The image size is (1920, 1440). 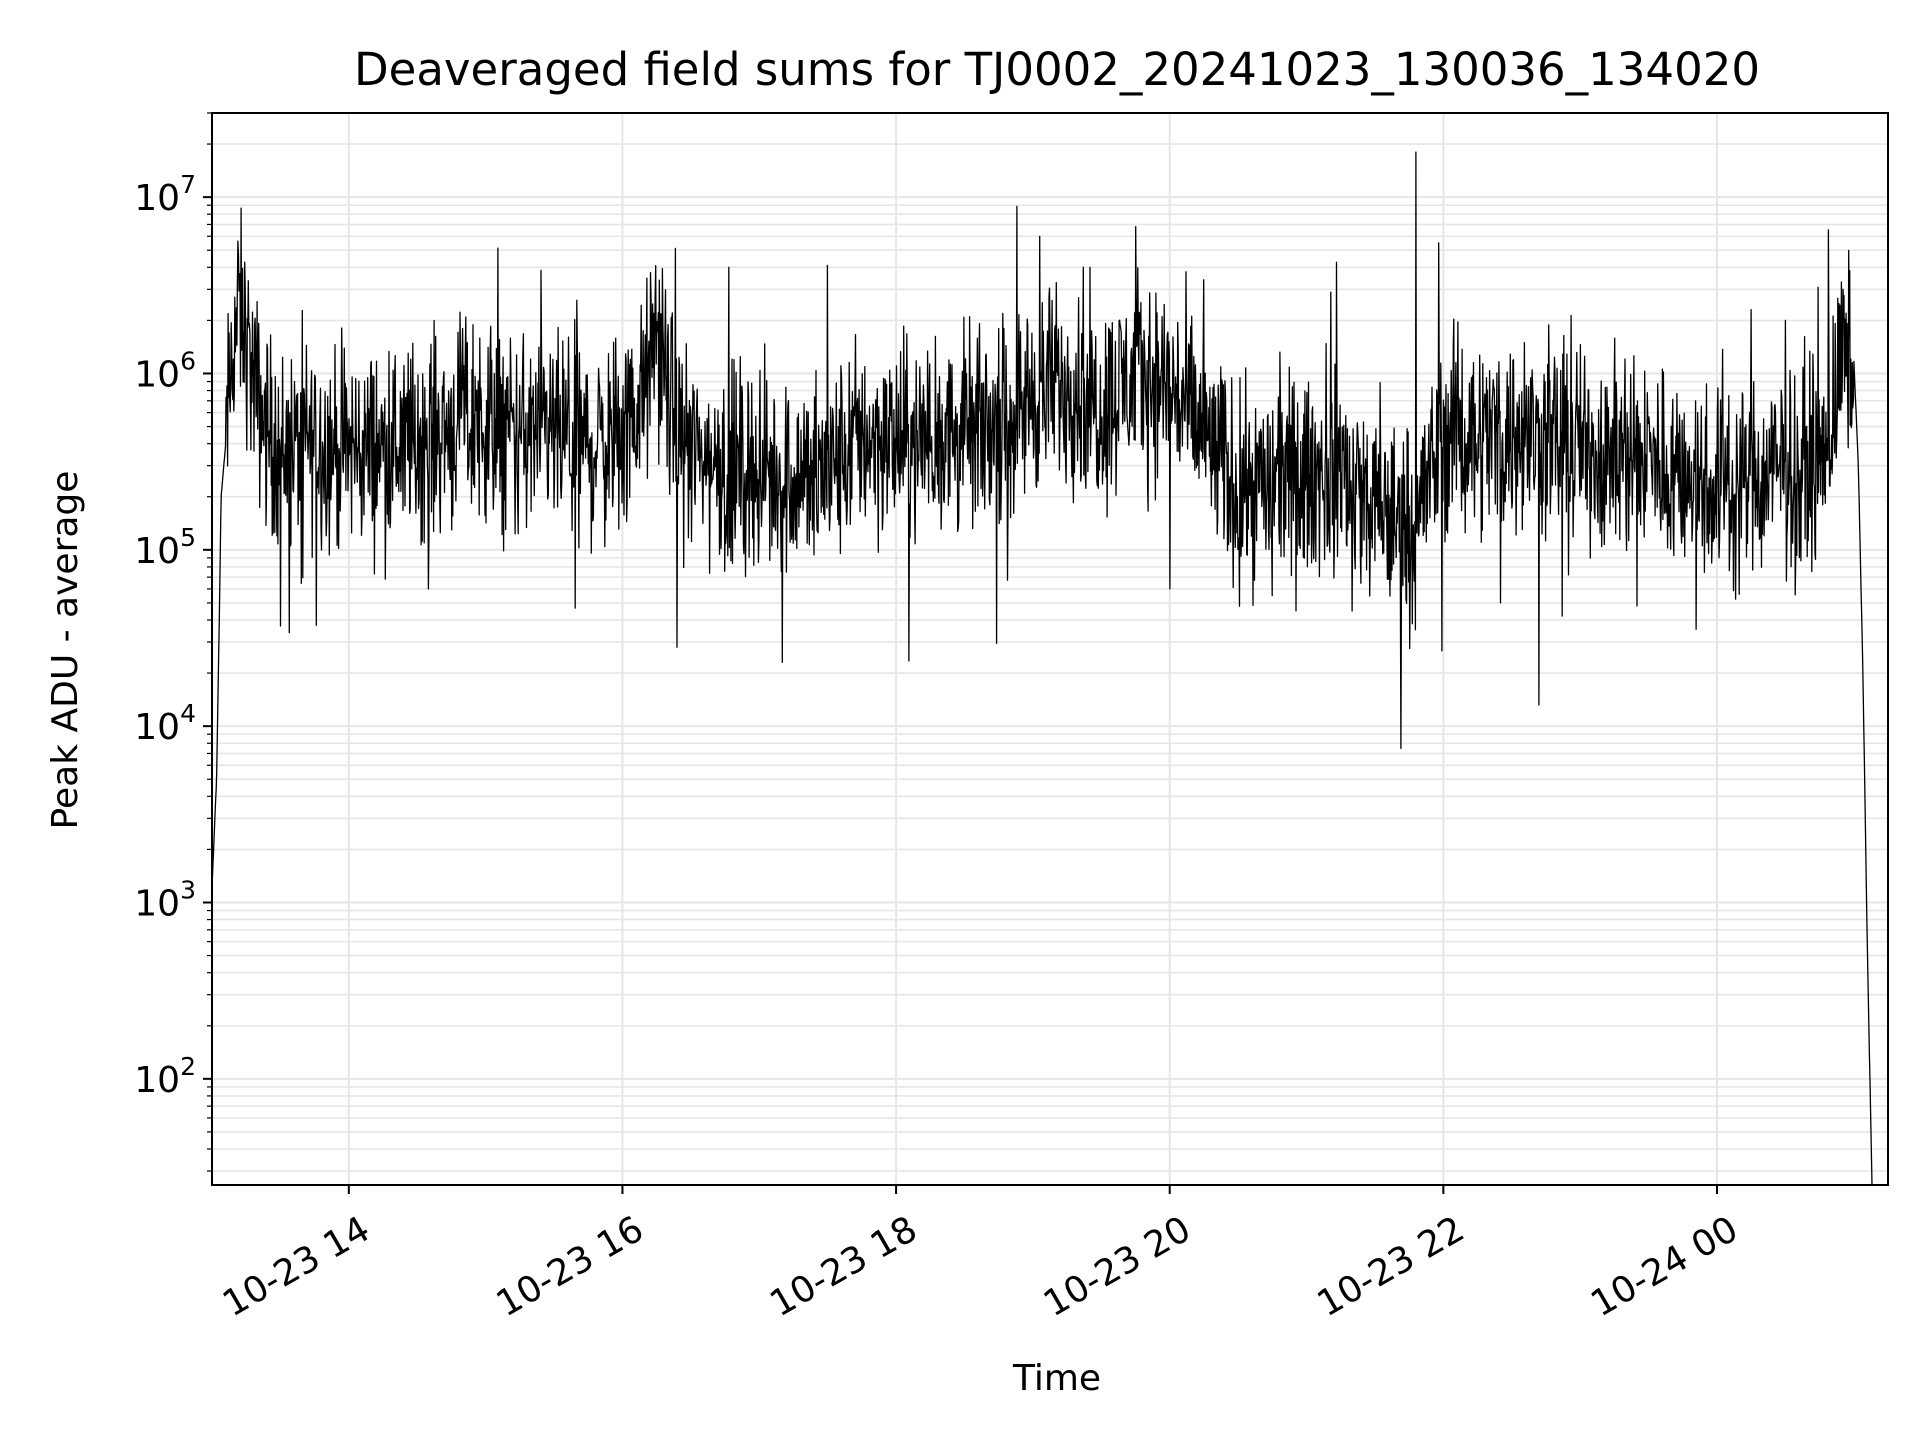 What do you see at coordinates (165, 1076) in the screenshot?
I see `y-tick-label: 10²` at bounding box center [165, 1076].